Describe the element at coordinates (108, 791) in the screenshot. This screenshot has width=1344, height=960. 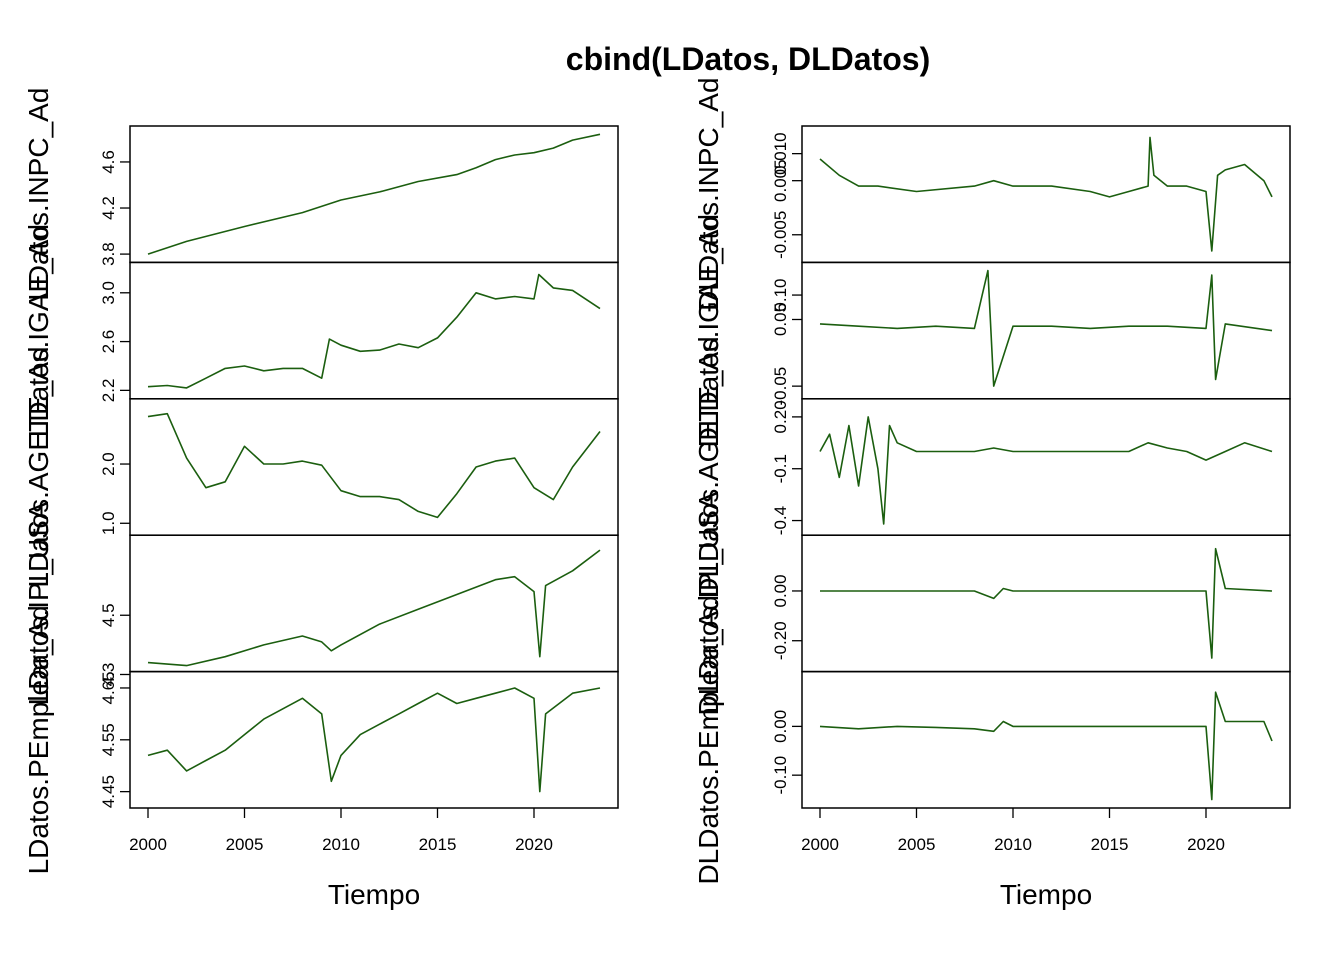
I see `y-tick-label: 4.45` at that location.